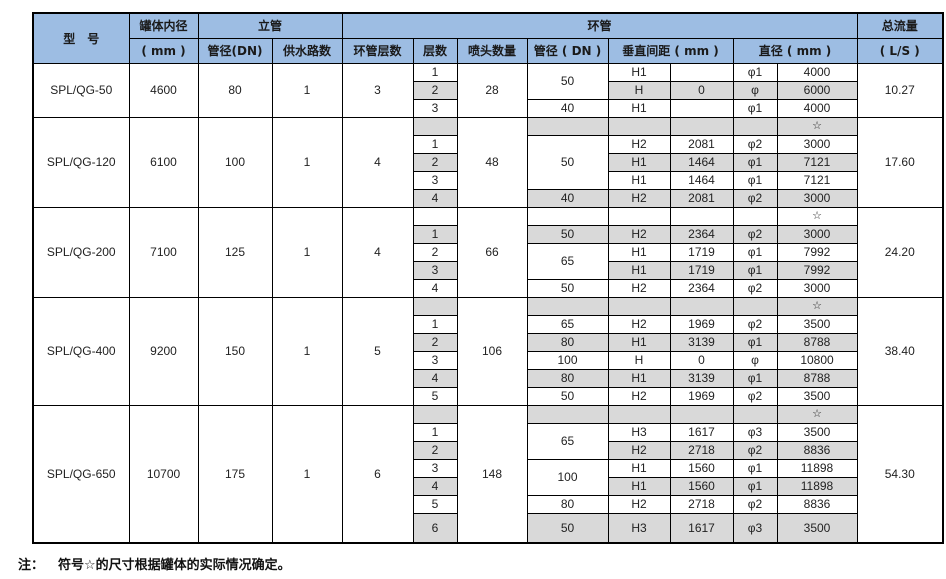 The width and height of the screenshot is (946, 579). What do you see at coordinates (599, 25) in the screenshot?
I see `header-ring: 环管` at bounding box center [599, 25].